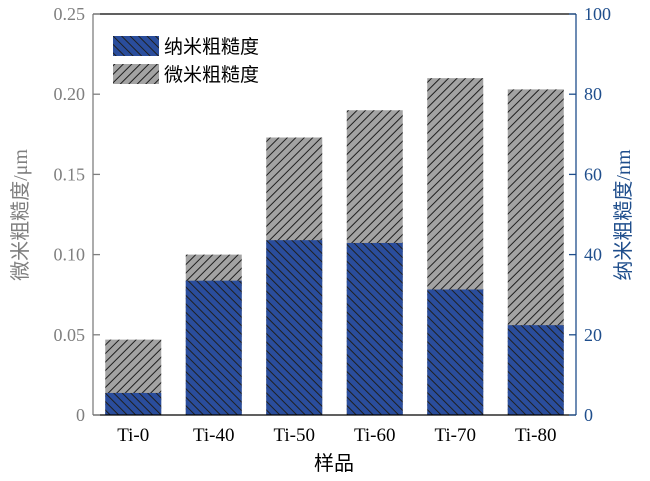 The width and height of the screenshot is (650, 481). Describe the element at coordinates (211, 75) in the screenshot. I see `legend-label-micro: 微米粗糙度` at that location.